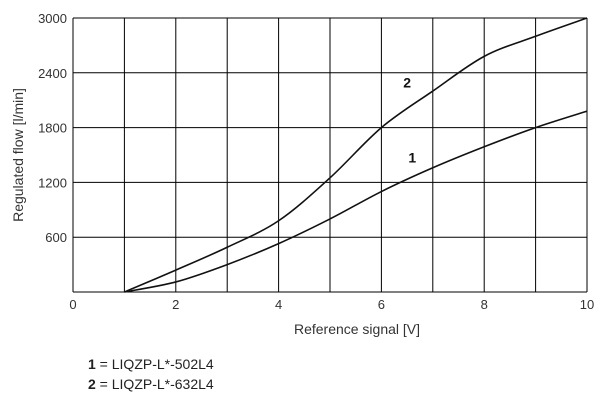 The image size is (599, 397). I want to click on y-tick-label-1800: 1800, so click(52, 128).